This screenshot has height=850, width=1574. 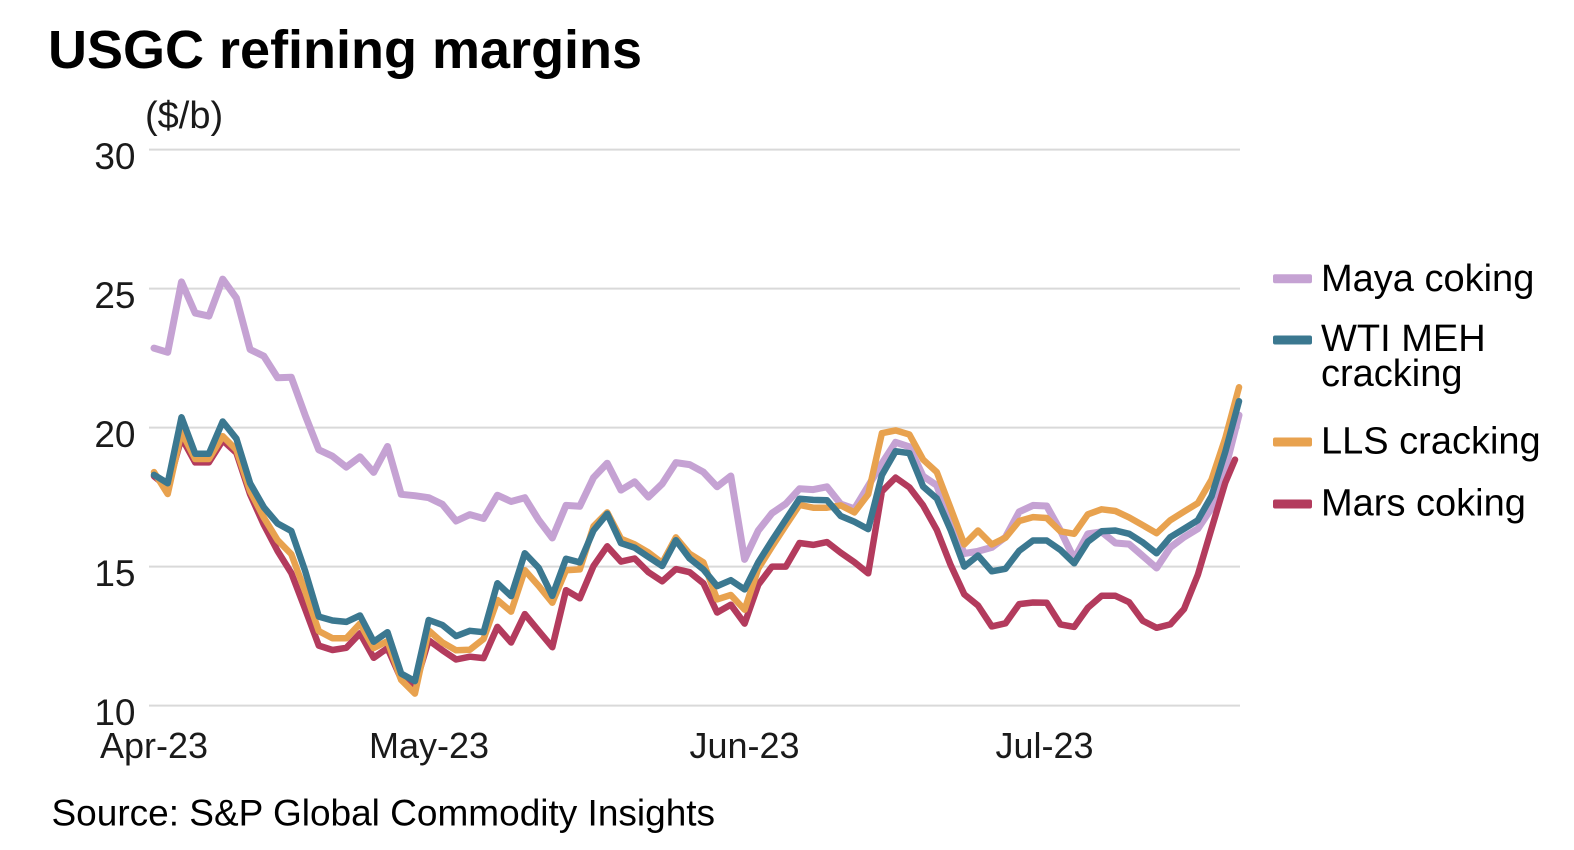 I want to click on svg-text: LLS cracking, so click(x=1431, y=442).